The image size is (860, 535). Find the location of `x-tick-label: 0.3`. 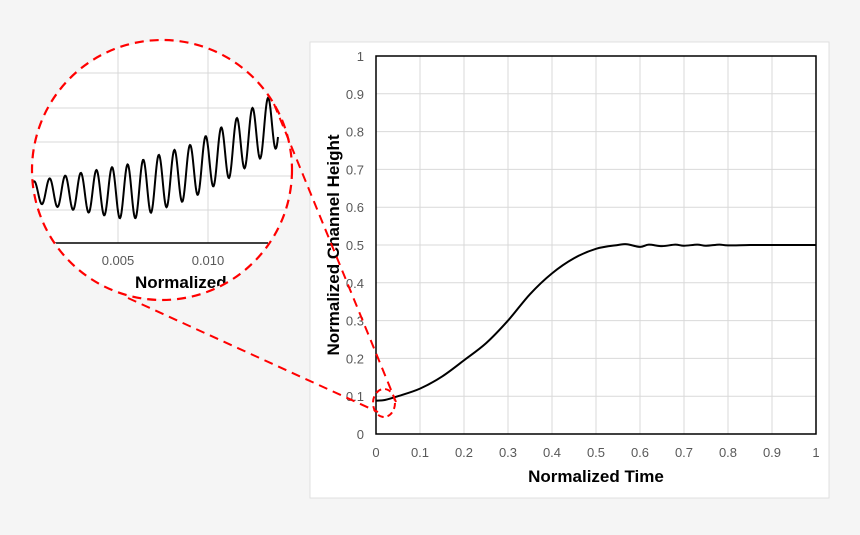

x-tick-label: 0.3 is located at coordinates (508, 452).